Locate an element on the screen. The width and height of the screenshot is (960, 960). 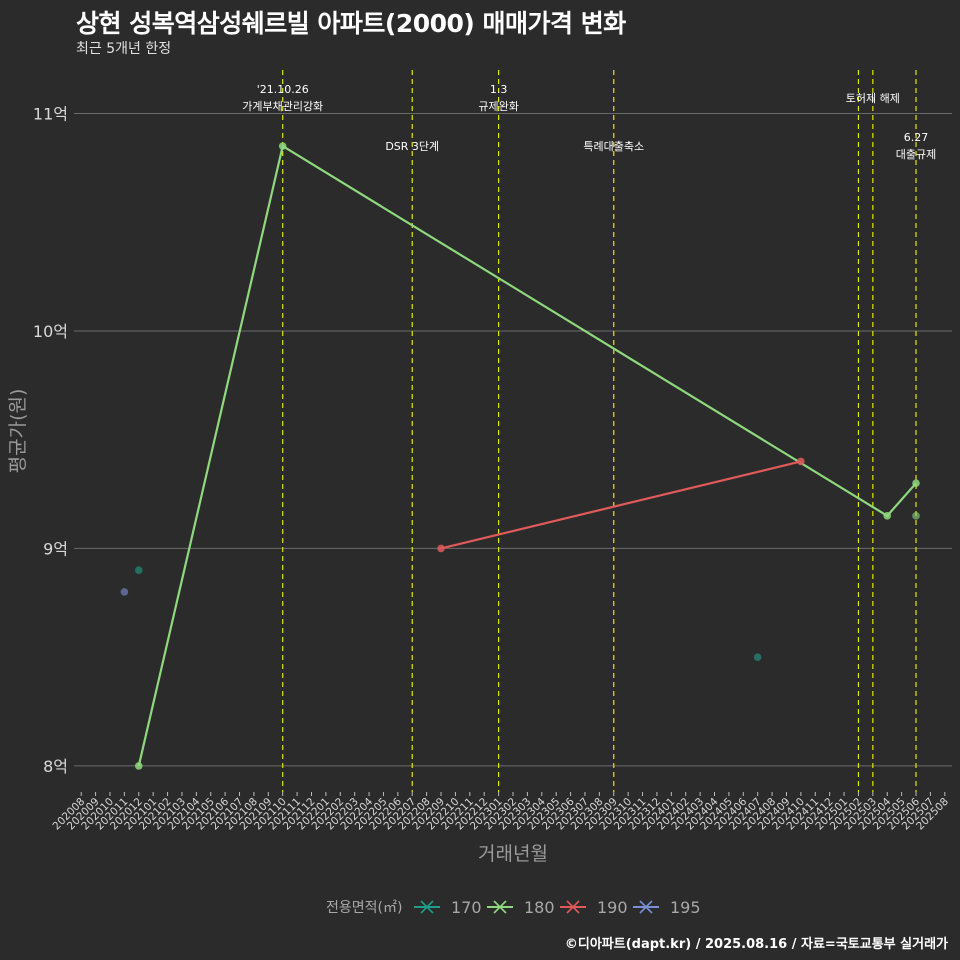
event-label: 토허제 해제 is located at coordinates (873, 98).